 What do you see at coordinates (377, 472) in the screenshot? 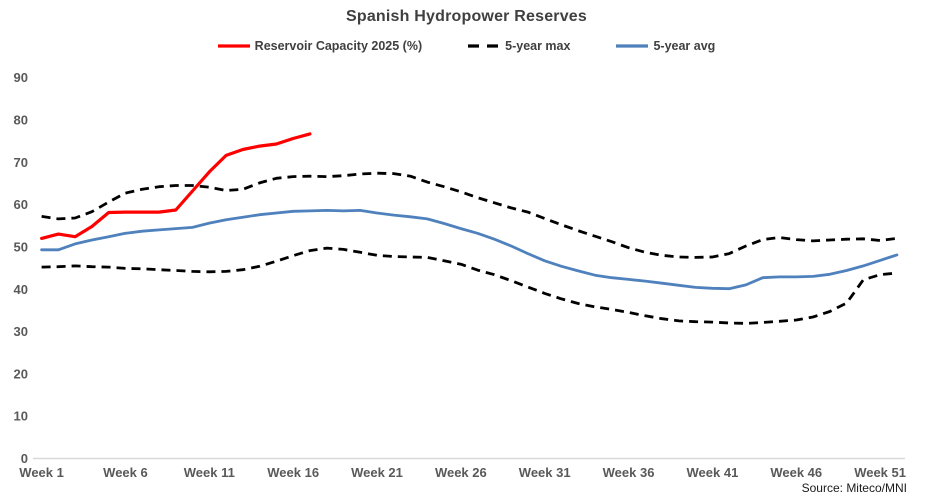
I see `x-axis-tick-label: Week 21` at bounding box center [377, 472].